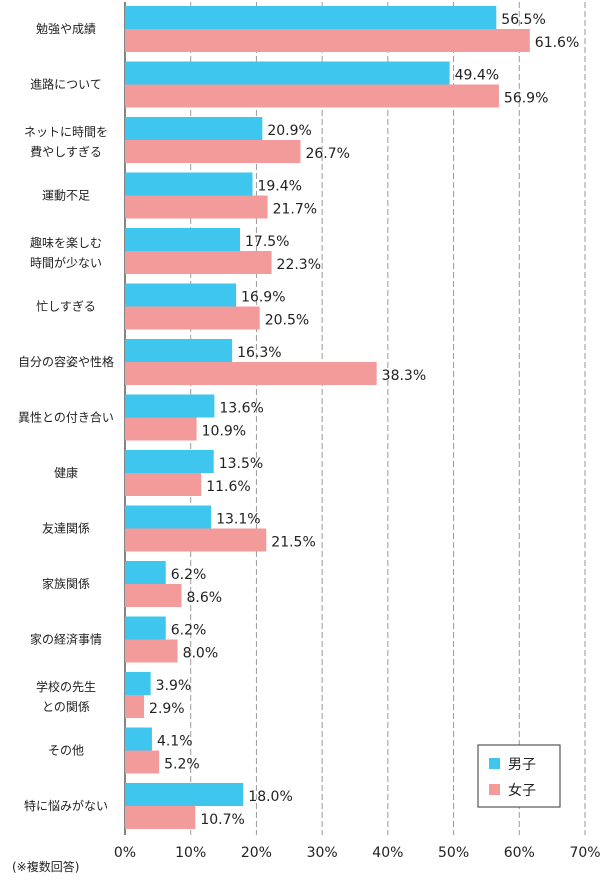 This screenshot has height=880, width=604. Describe the element at coordinates (66, 361) in the screenshot. I see `category-label: 自分の容姿や性格` at that location.